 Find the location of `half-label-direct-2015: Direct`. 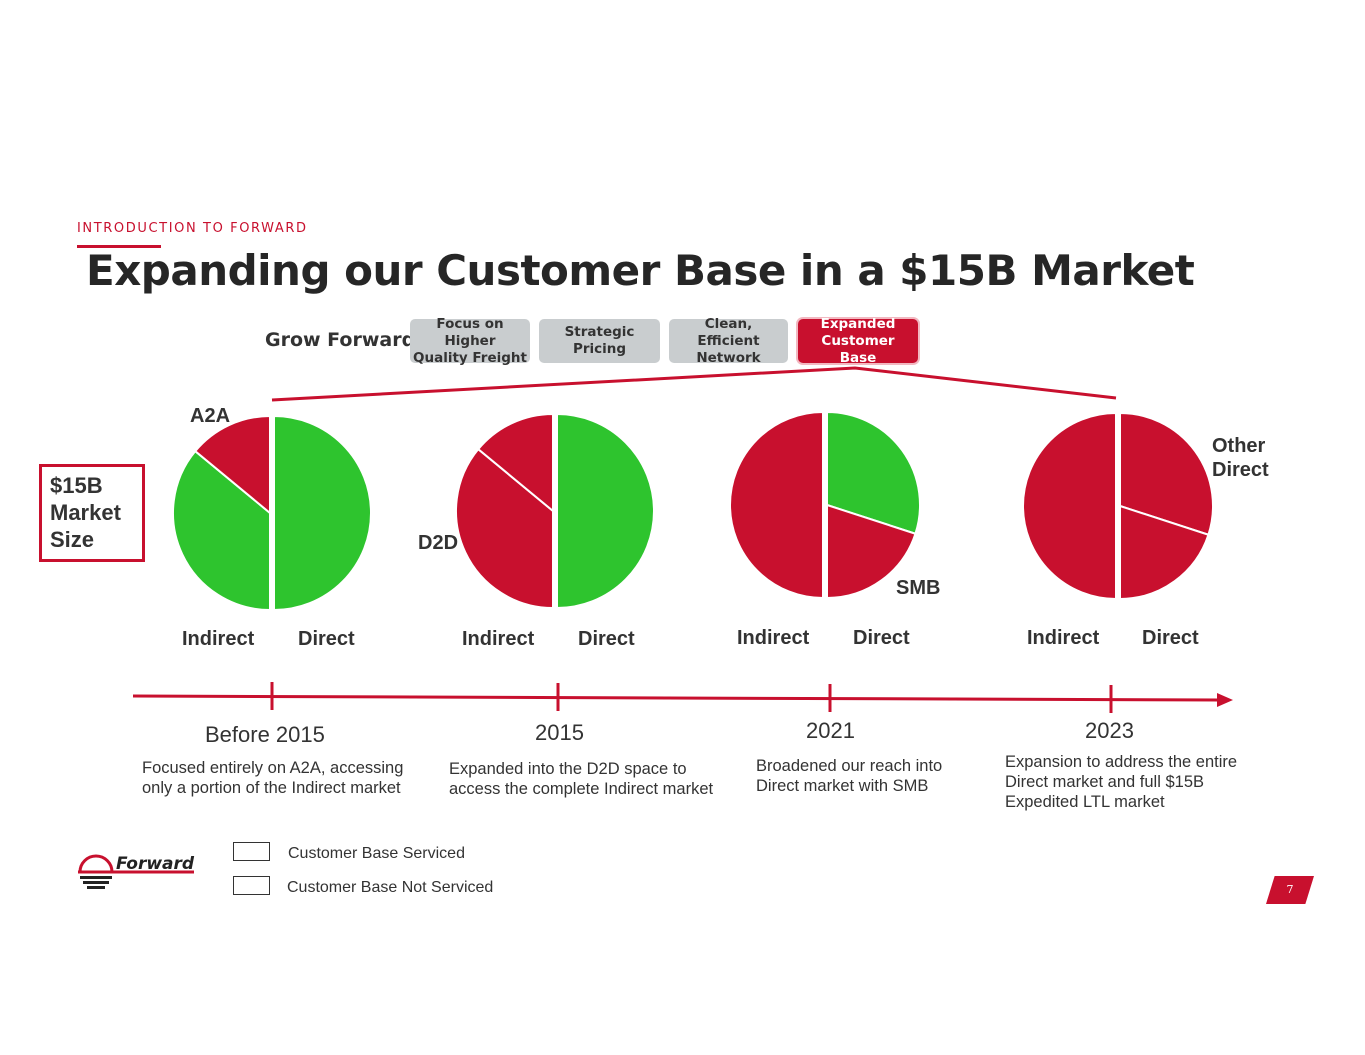

half-label-direct-2015: Direct is located at coordinates (606, 639).